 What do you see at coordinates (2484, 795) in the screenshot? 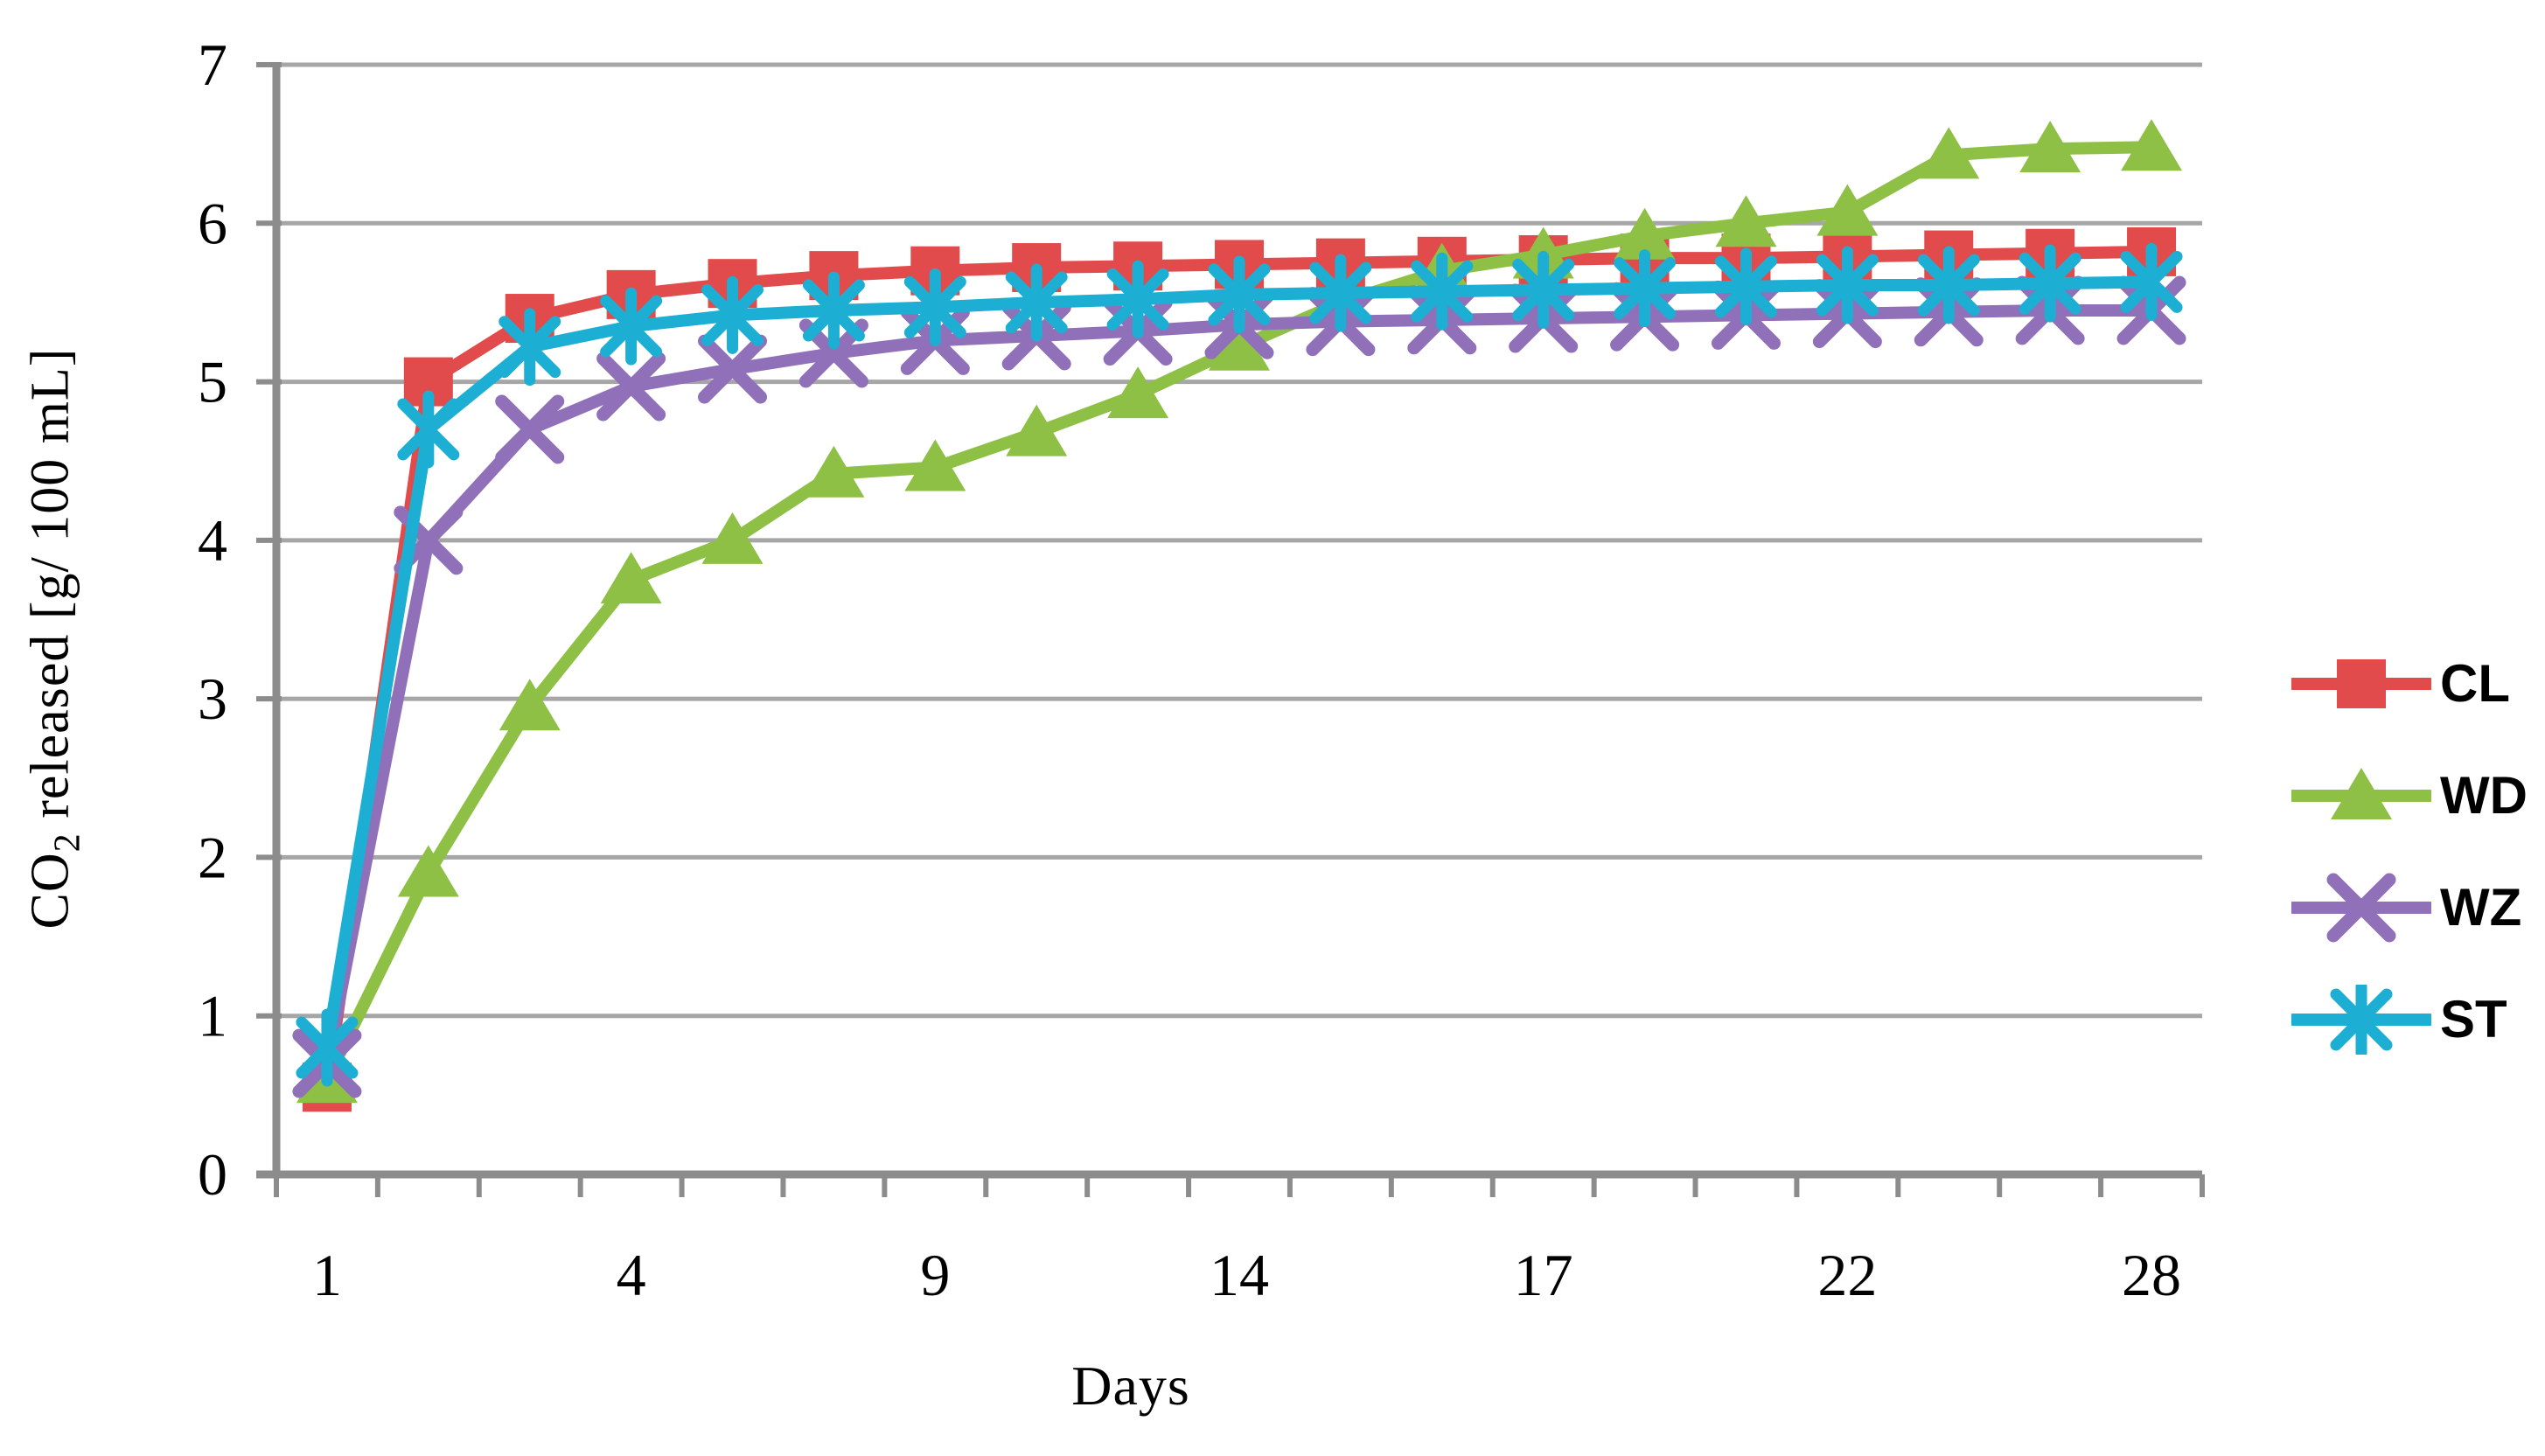
I see `legend-label-WD: WD` at bounding box center [2484, 795].